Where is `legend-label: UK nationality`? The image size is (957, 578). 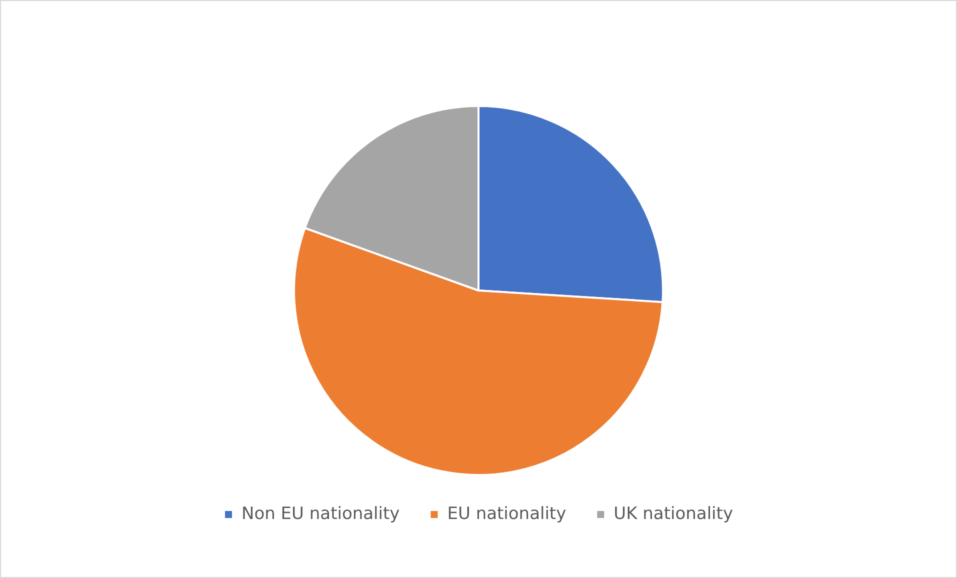 legend-label: UK nationality is located at coordinates (674, 514).